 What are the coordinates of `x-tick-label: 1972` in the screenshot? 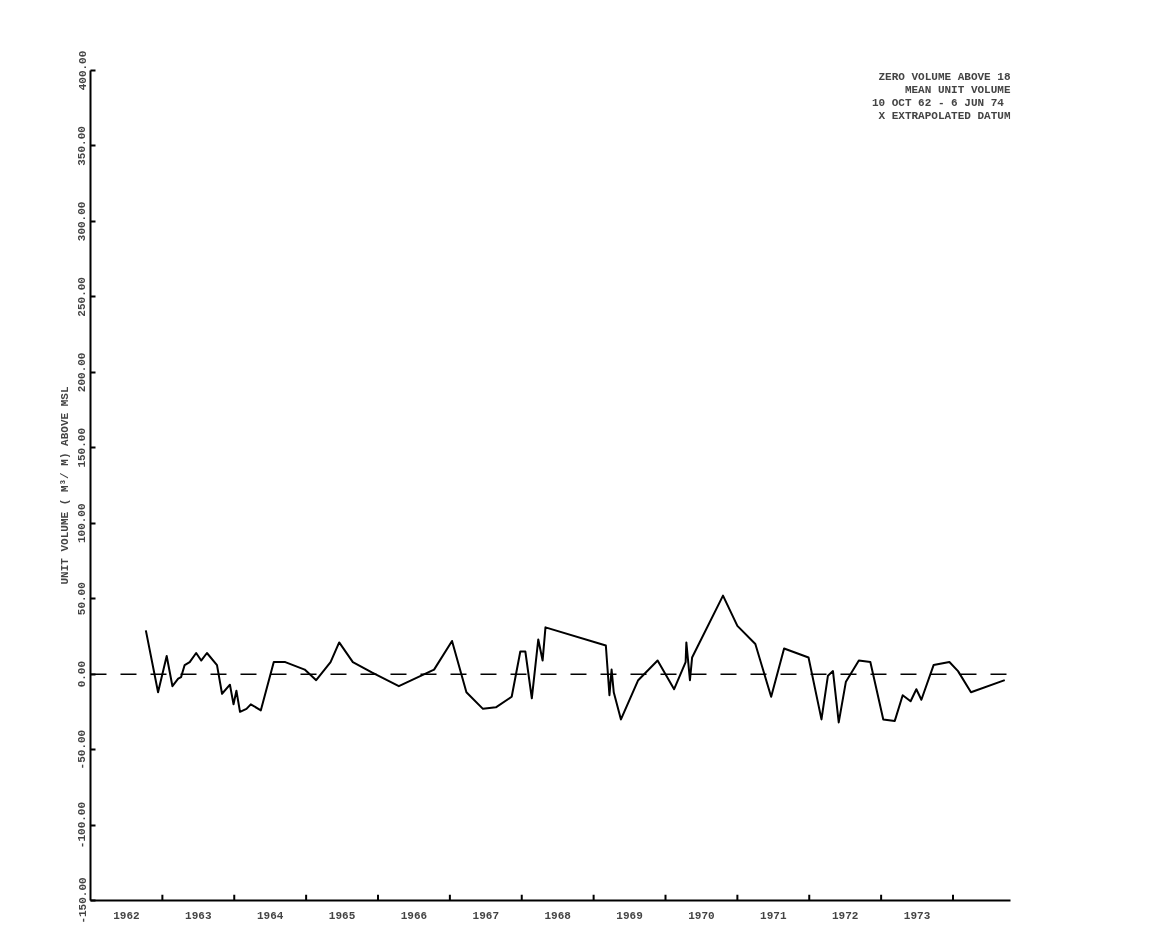 It's located at (845, 915).